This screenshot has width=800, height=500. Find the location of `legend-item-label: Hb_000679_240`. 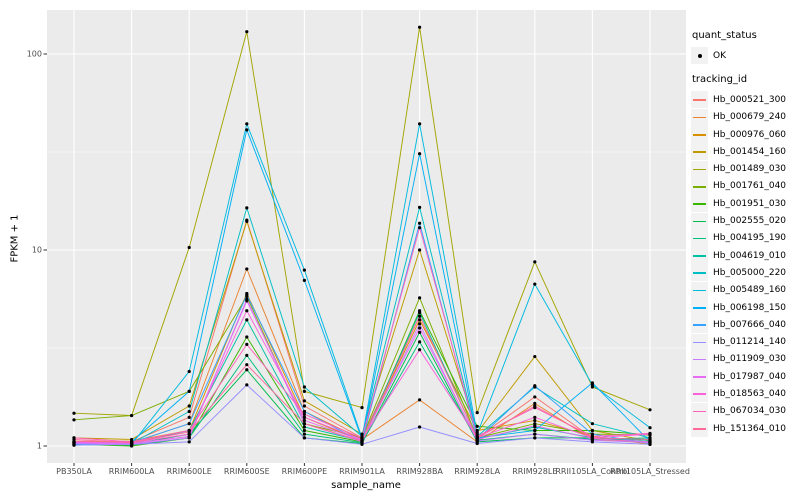

legend-item-label: Hb_000679_240 is located at coordinates (750, 117).